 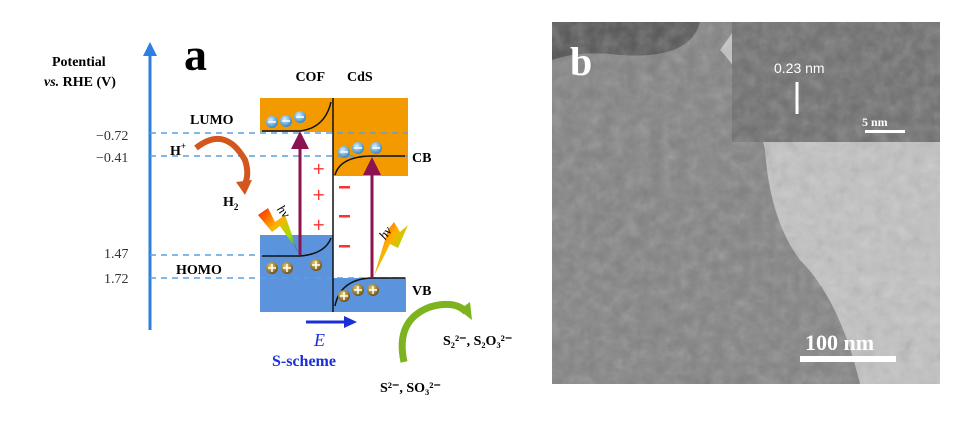 What do you see at coordinates (581, 61) in the screenshot?
I see `panel-b-label: b` at bounding box center [581, 61].